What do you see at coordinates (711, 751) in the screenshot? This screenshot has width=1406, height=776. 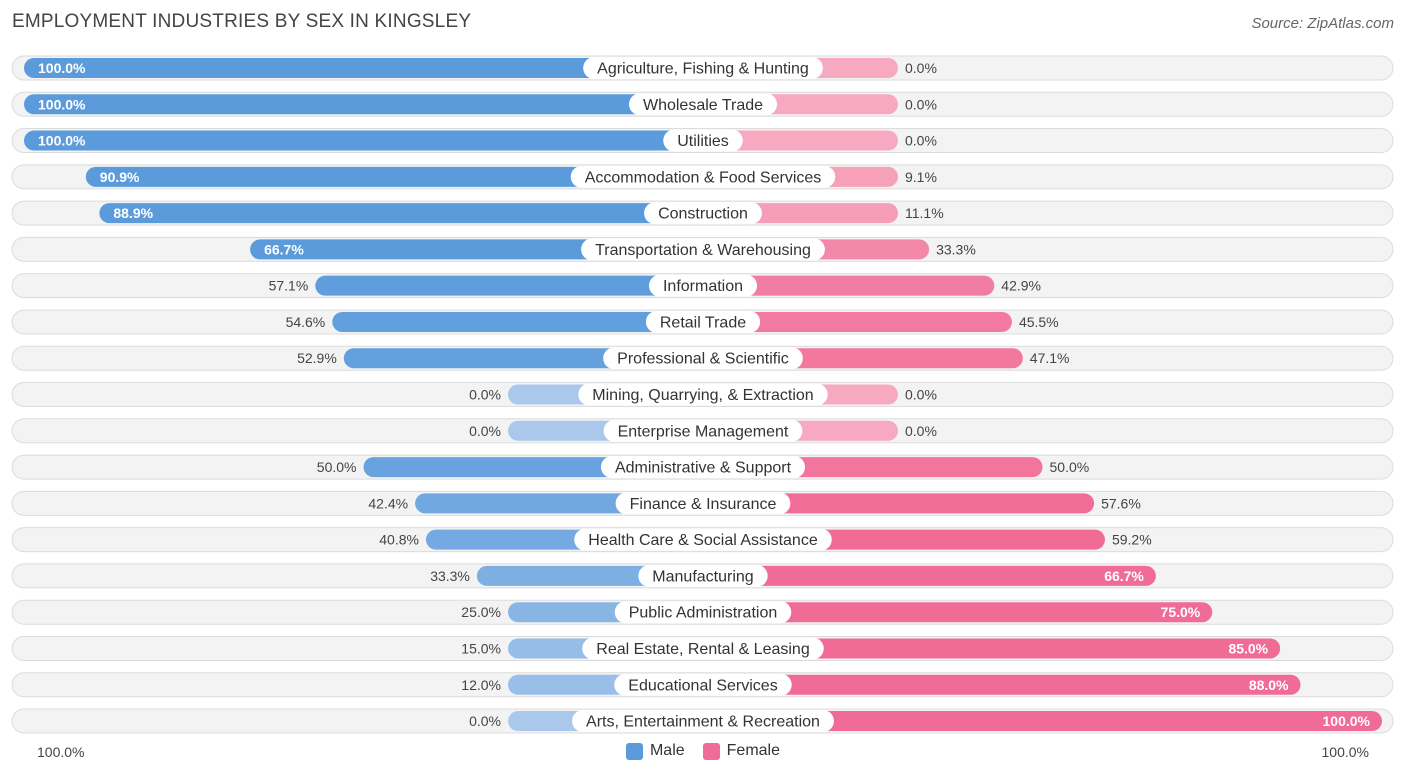 I see `legend-swatch-female` at bounding box center [711, 751].